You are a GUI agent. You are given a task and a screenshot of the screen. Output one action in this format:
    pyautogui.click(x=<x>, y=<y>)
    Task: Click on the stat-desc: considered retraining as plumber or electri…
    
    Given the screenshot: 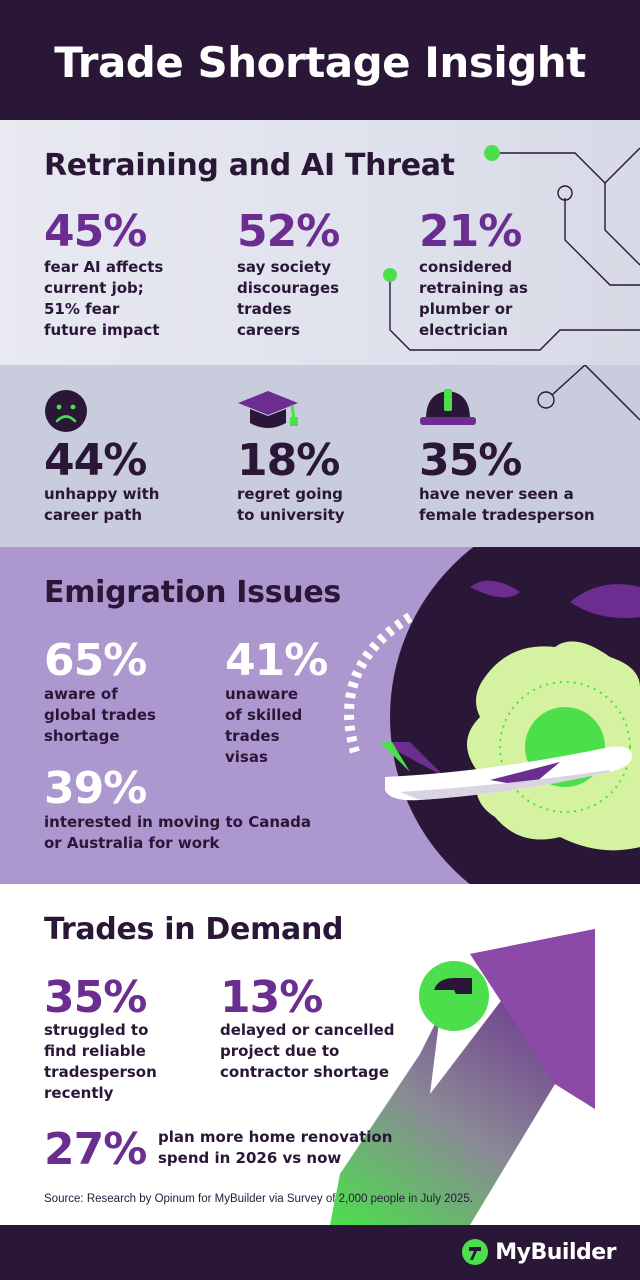 What is the action you would take?
    pyautogui.click(x=473, y=298)
    